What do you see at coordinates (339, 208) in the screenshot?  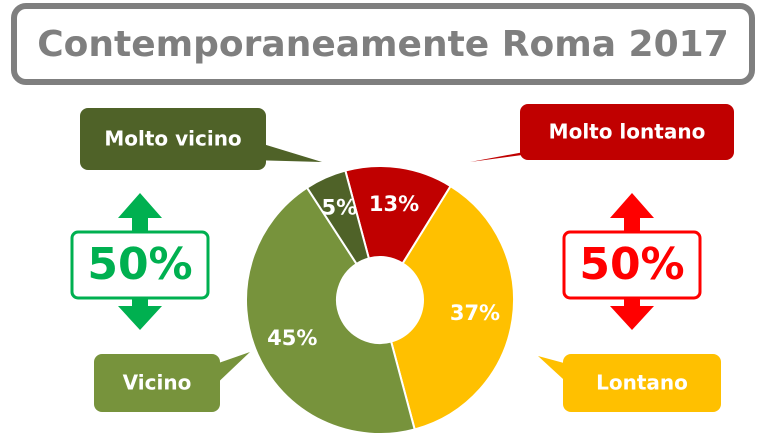 I see `data-label: 5%` at bounding box center [339, 208].